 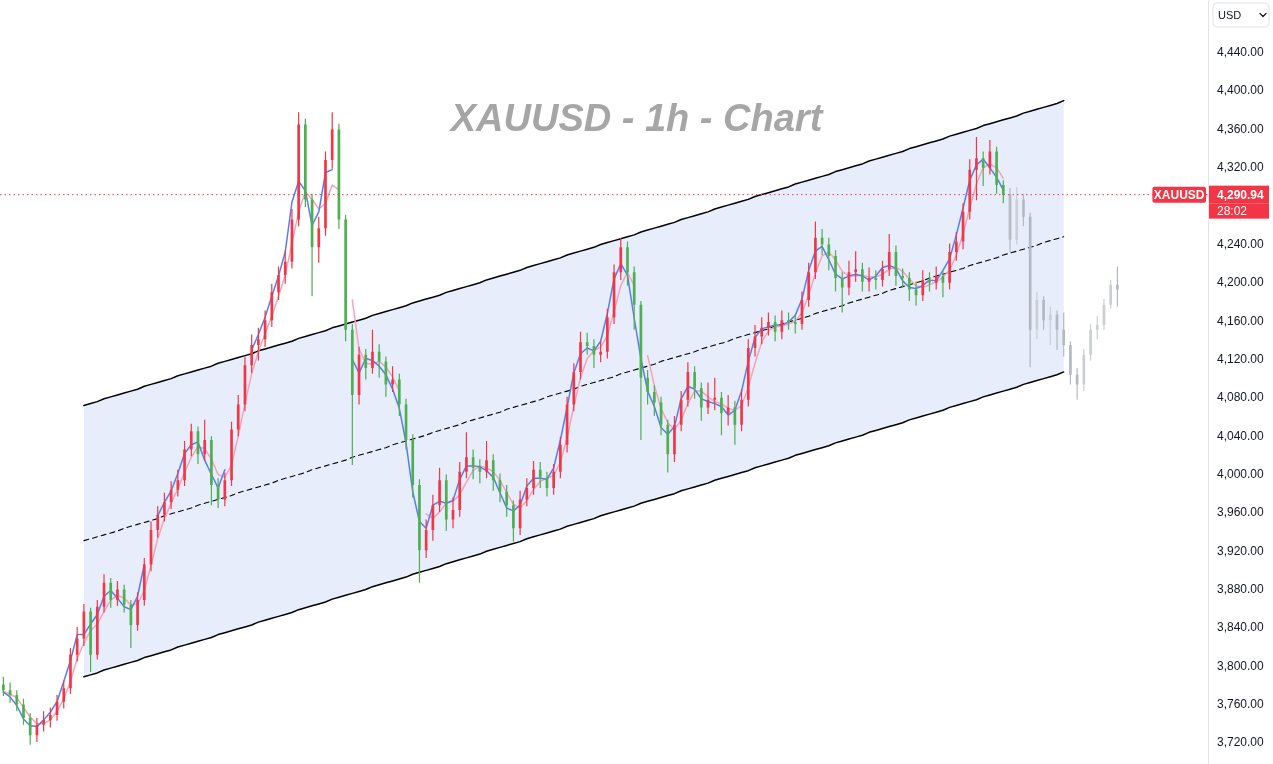 I want to click on y-tick-label: 4,200.00, so click(x=1241, y=282).